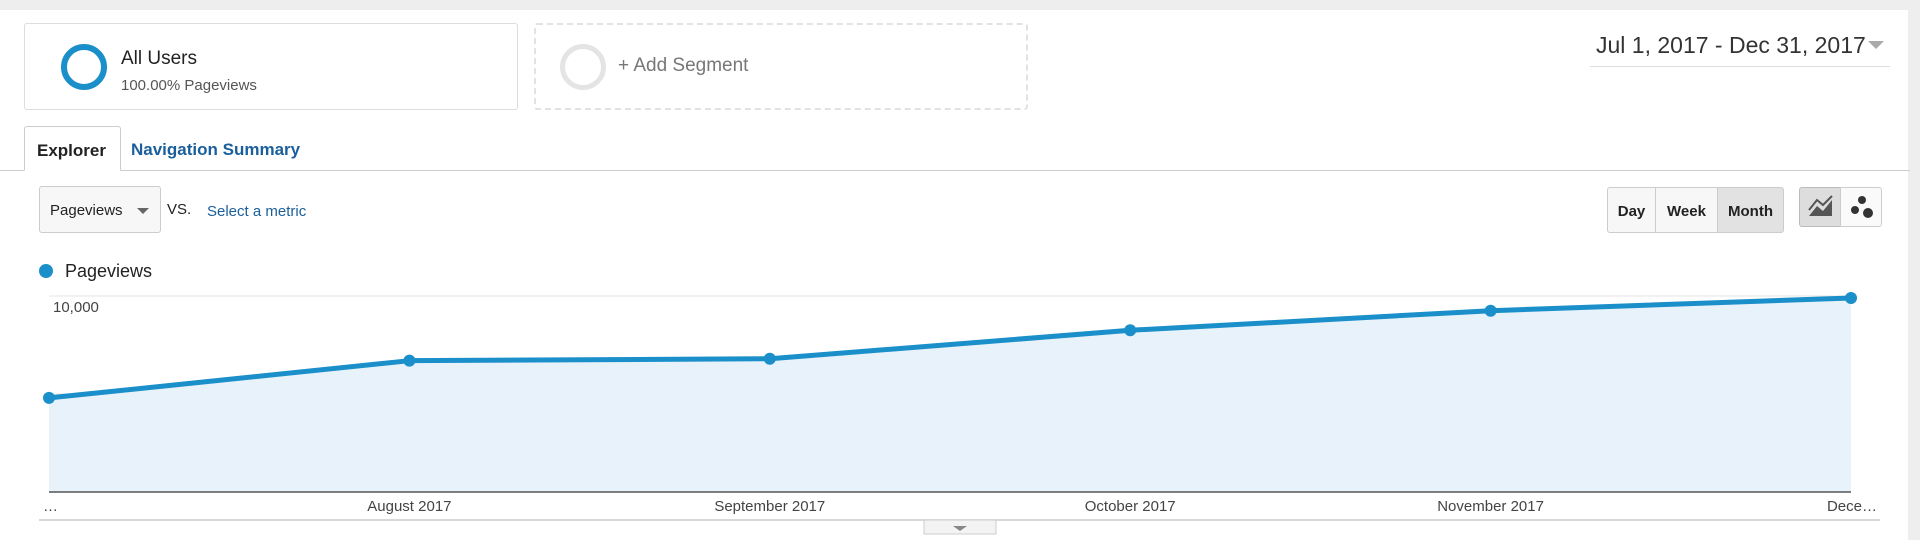  Describe the element at coordinates (1731, 45) in the screenshot. I see `date-range: Jul 1, 2017 - Dec 31, 2017` at that location.